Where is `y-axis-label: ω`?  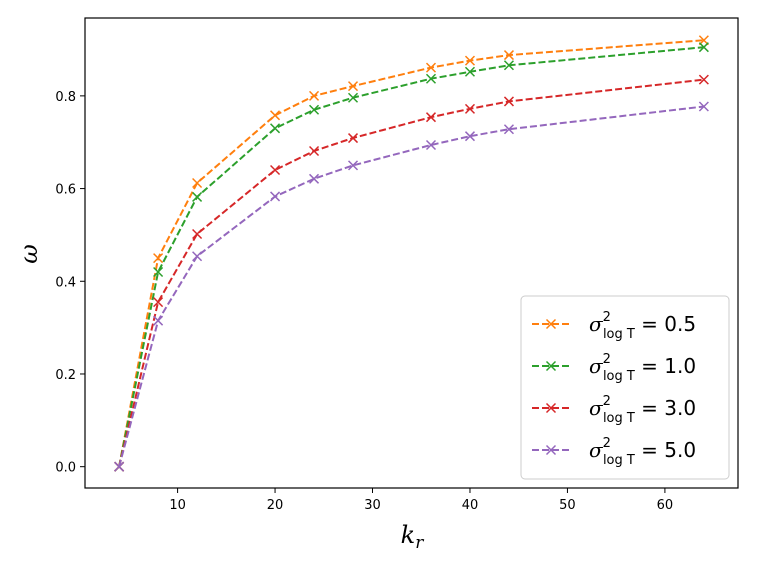
y-axis-label: ω is located at coordinates (29, 254).